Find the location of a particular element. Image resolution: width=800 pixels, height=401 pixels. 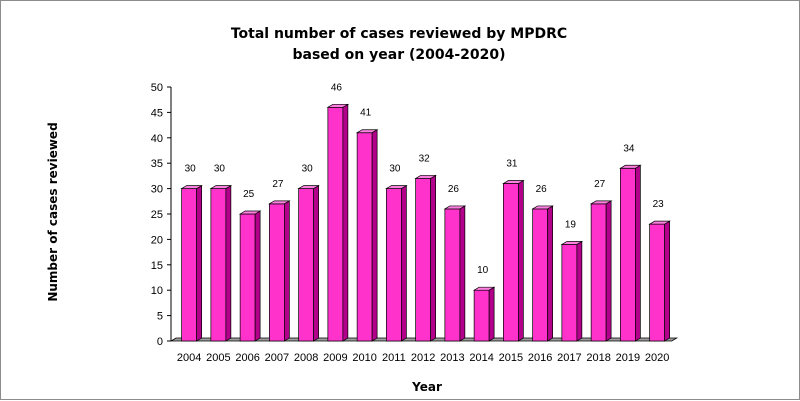

bar-2014 is located at coordinates (484, 314).